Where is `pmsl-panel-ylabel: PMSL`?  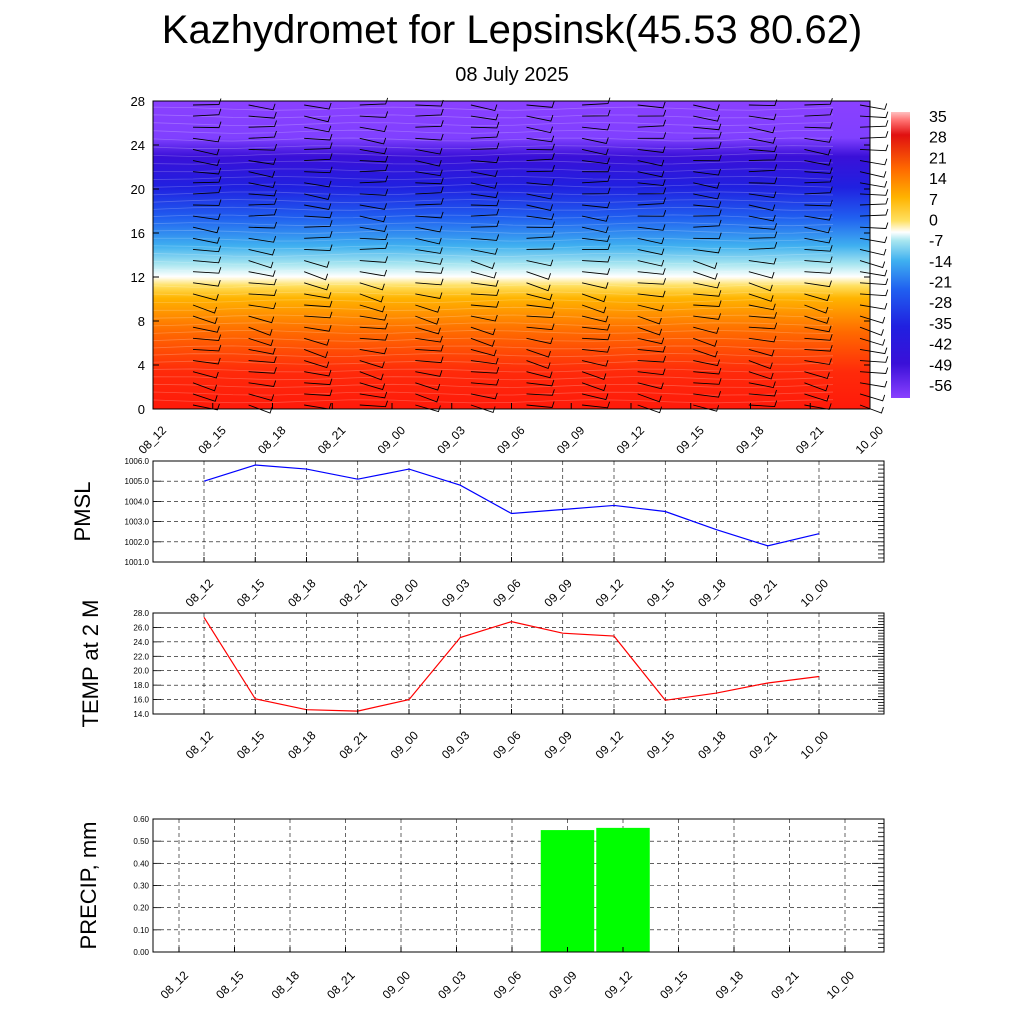
pmsl-panel-ylabel: PMSL is located at coordinates (82, 512).